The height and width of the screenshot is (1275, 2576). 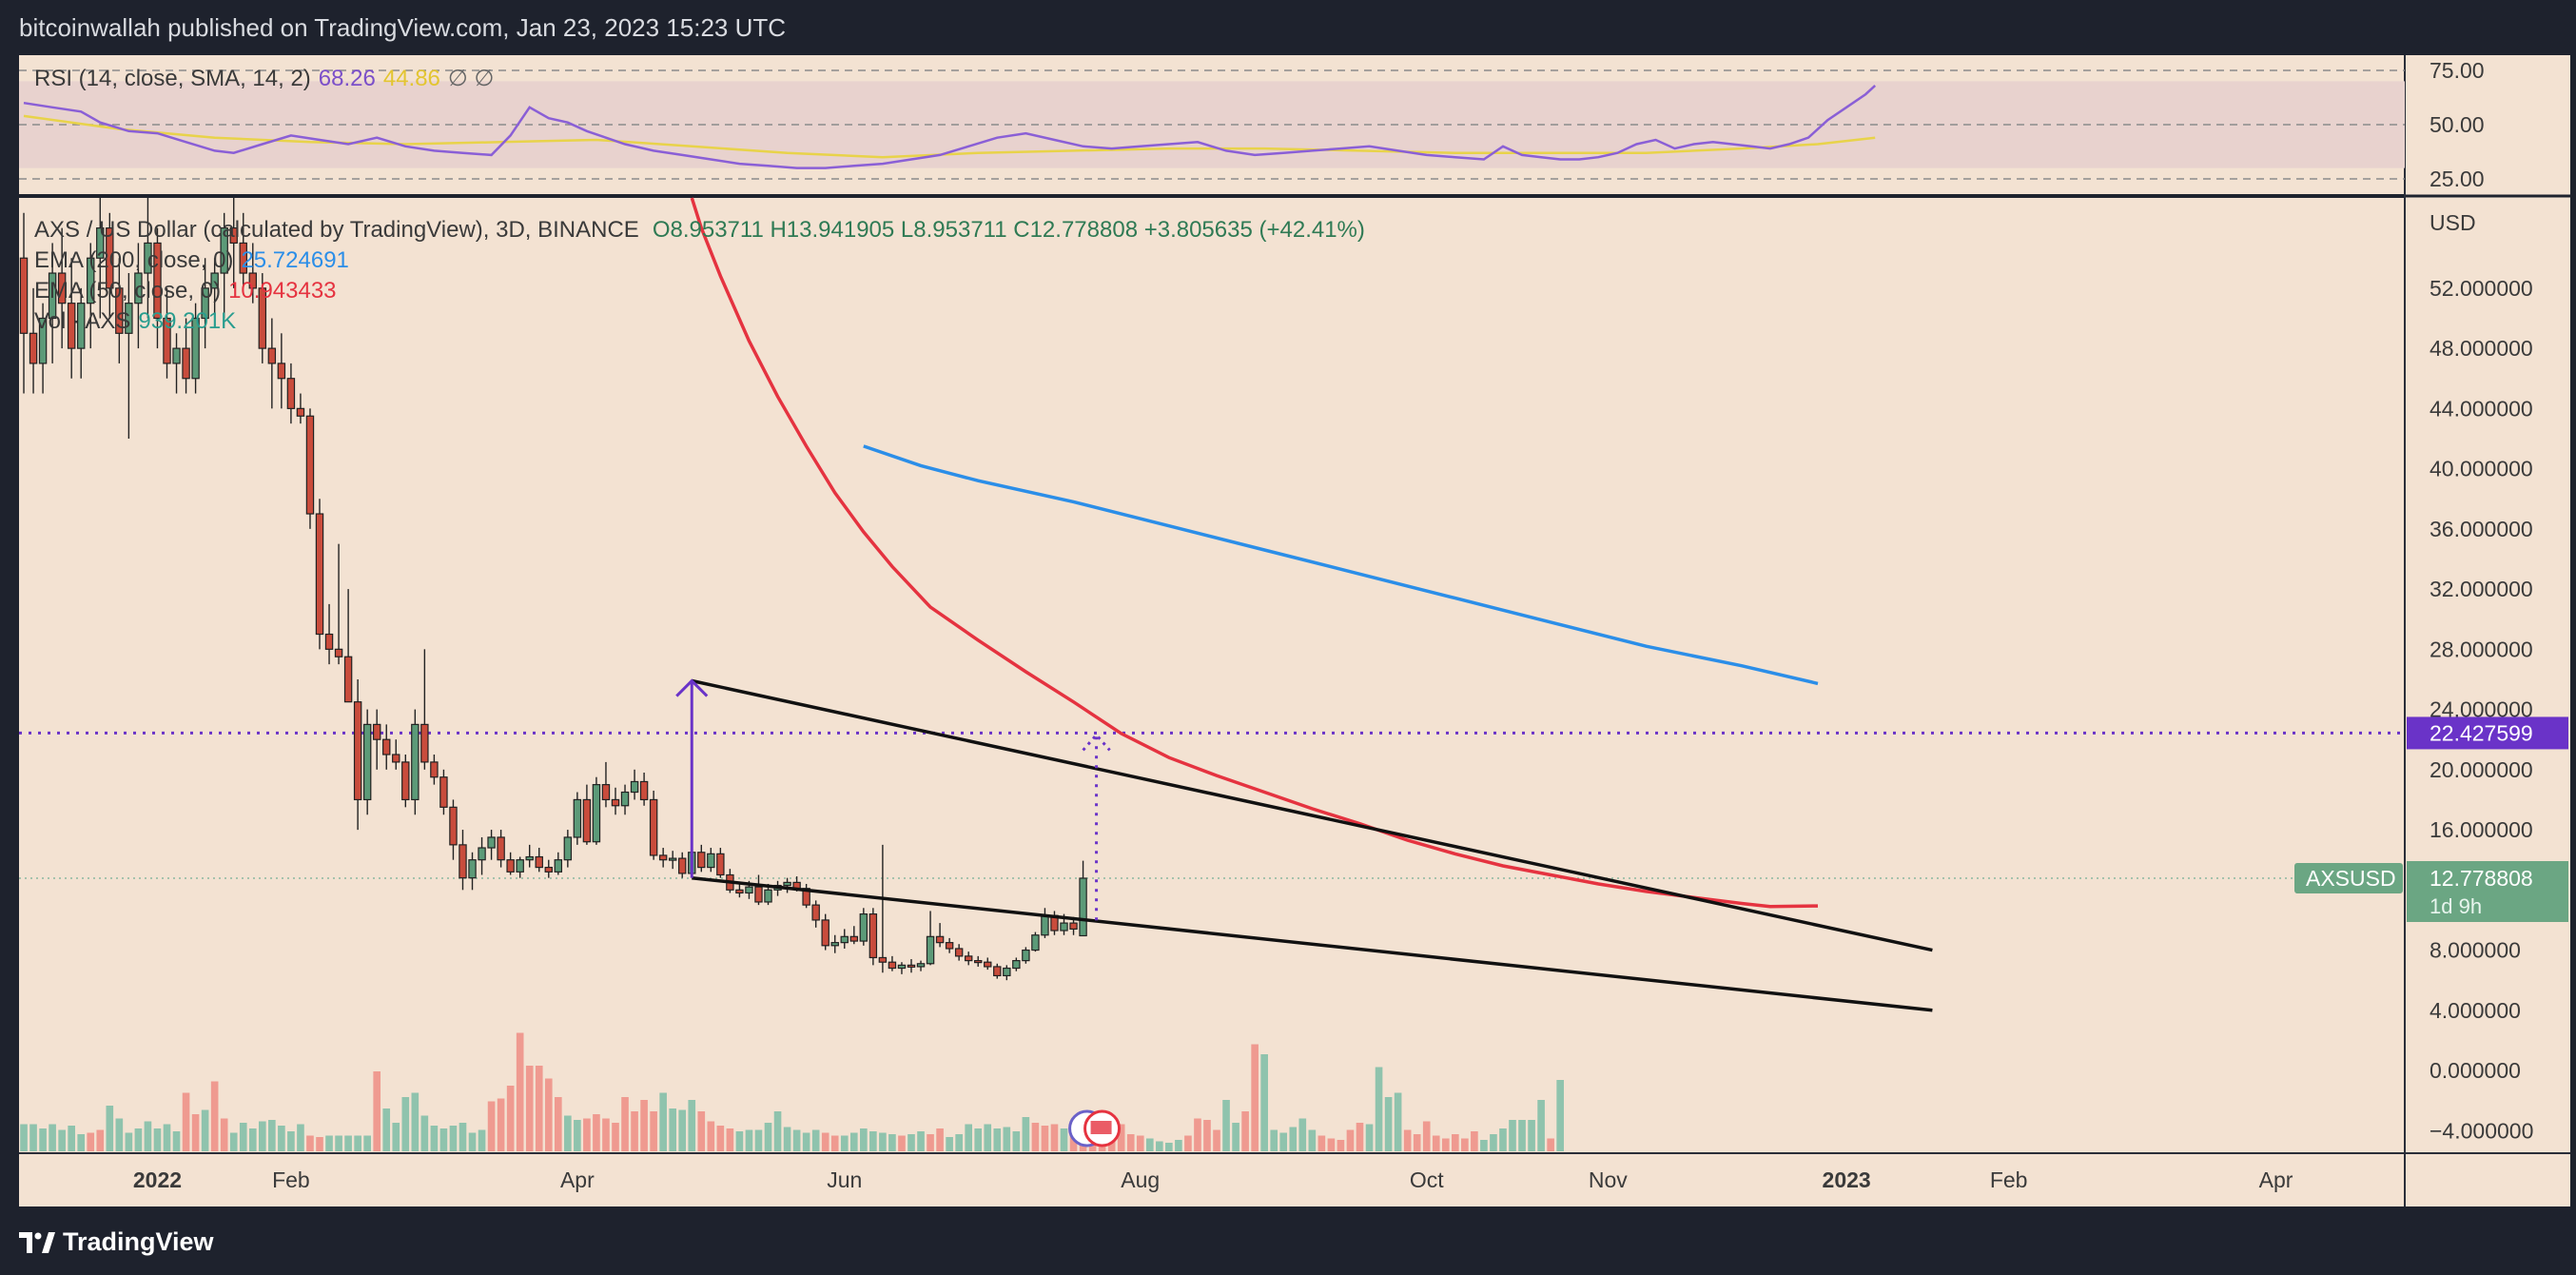 I want to click on price-tick-label: 28.000000, so click(x=2482, y=649).